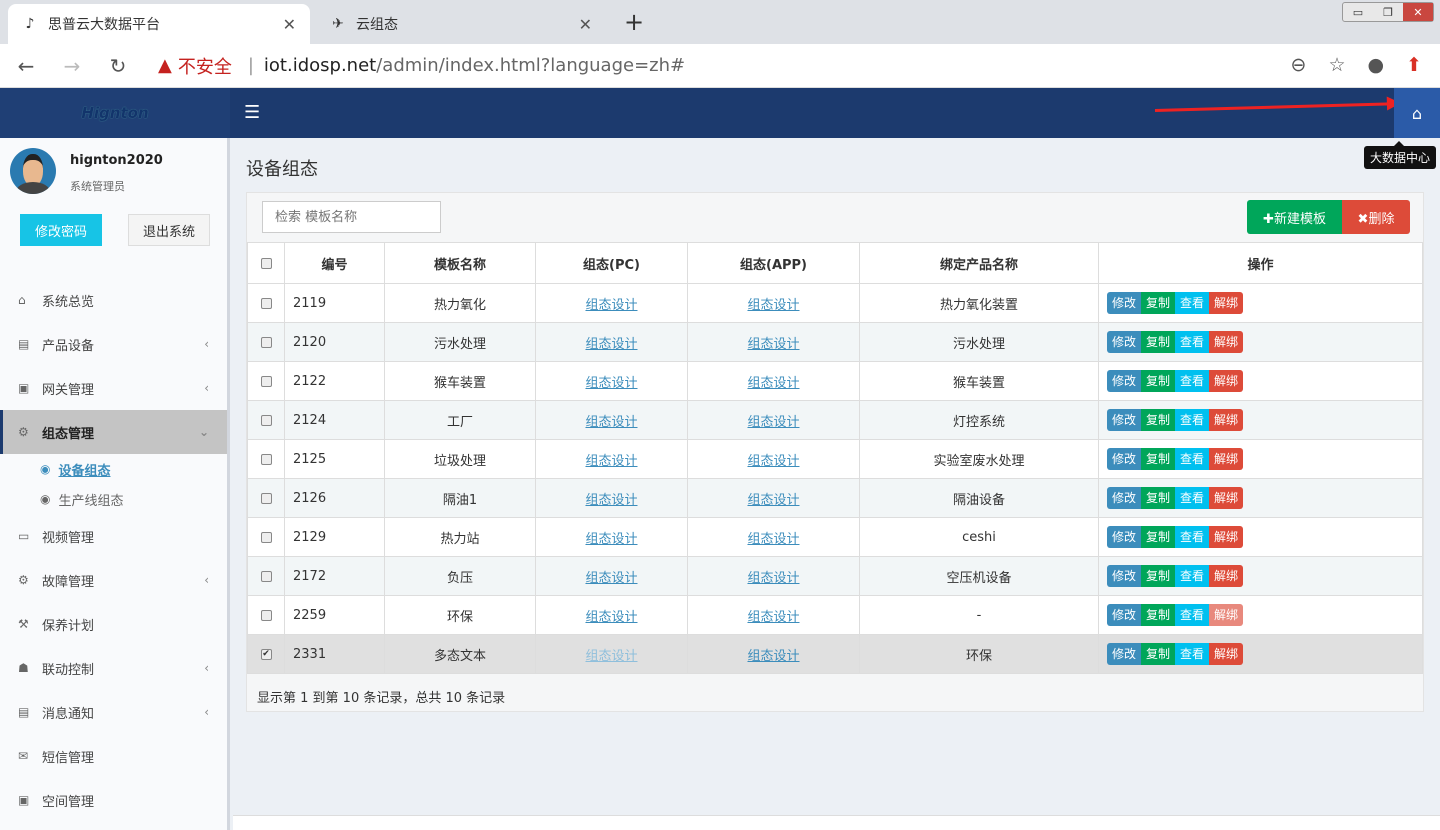  Describe the element at coordinates (460, 263) in the screenshot. I see `col-header-name: 模板名称` at that location.